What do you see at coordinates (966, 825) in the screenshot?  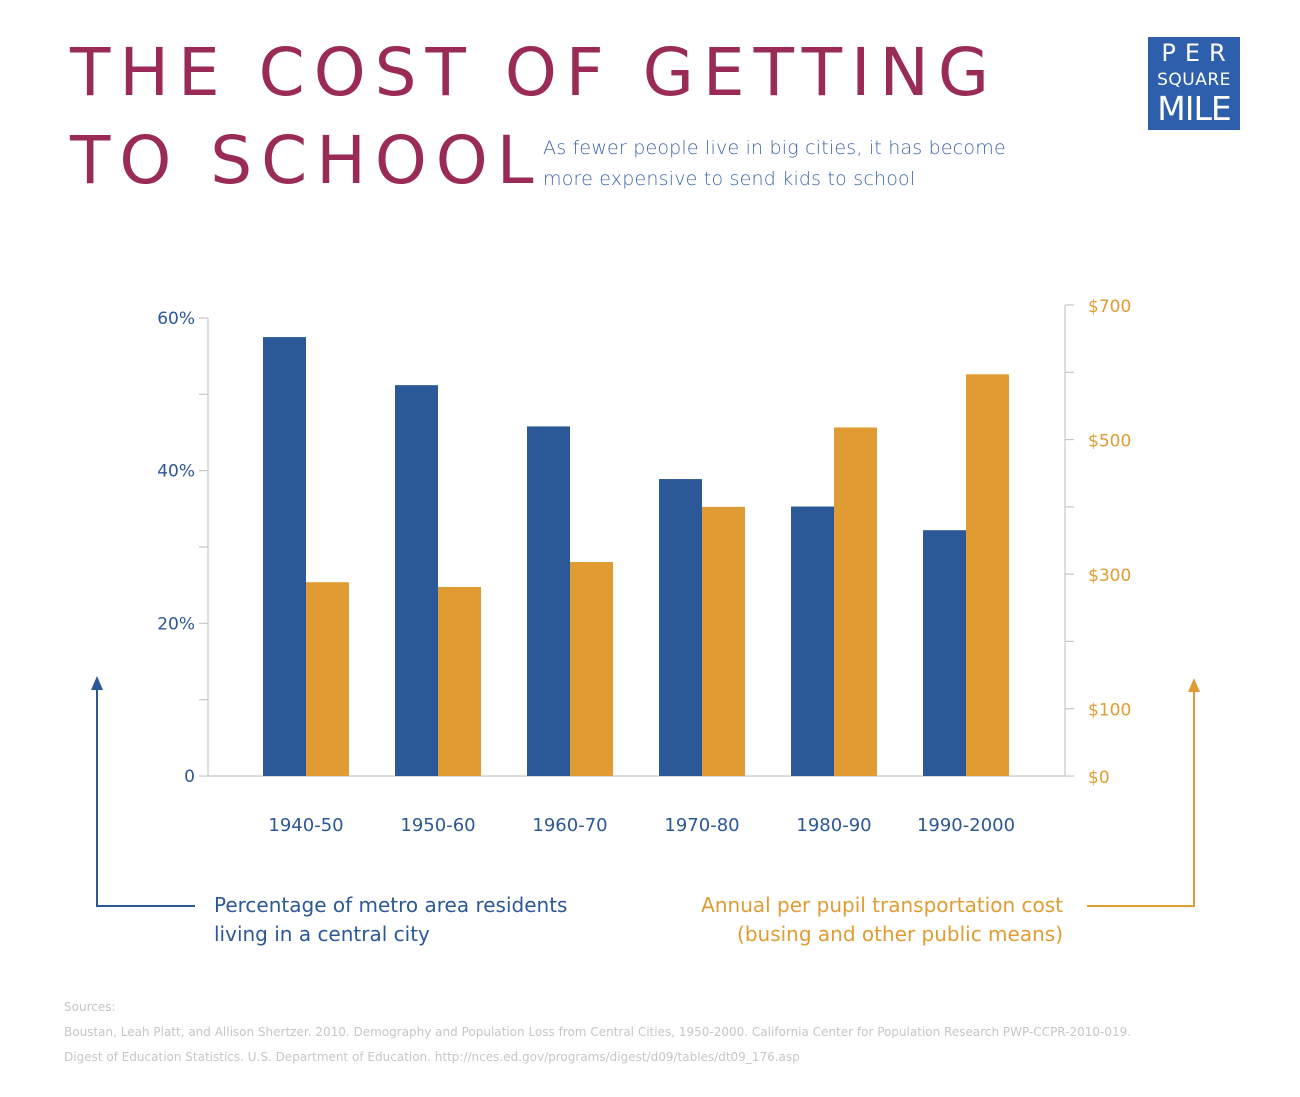 I see `x-axis-tick-label: 1990-2000` at bounding box center [966, 825].